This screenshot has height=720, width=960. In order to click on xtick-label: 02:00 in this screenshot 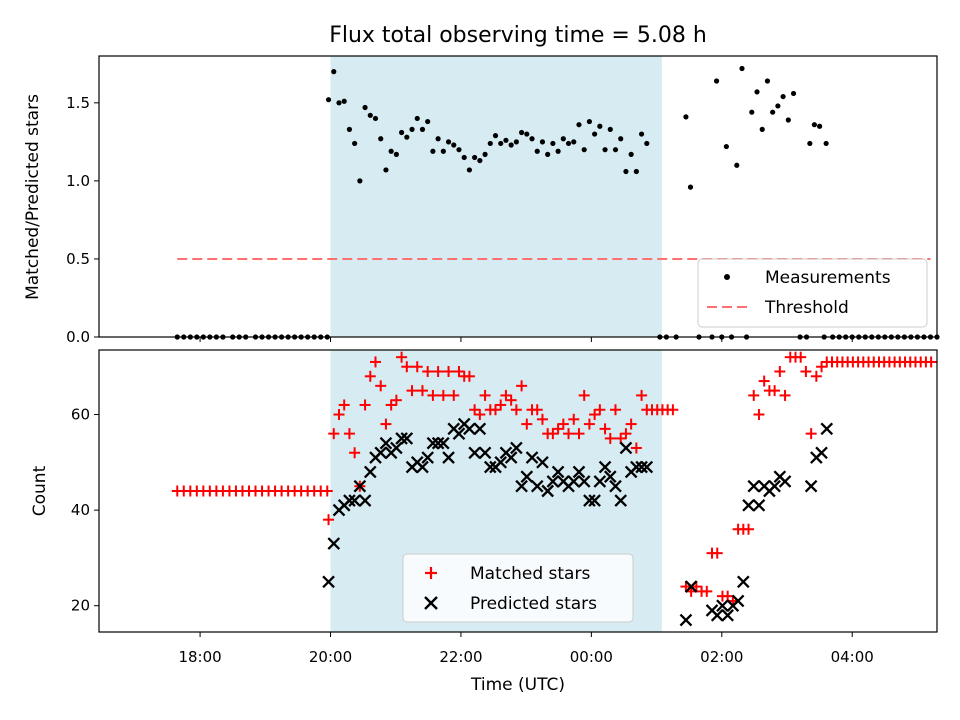, I will do `click(721, 657)`.